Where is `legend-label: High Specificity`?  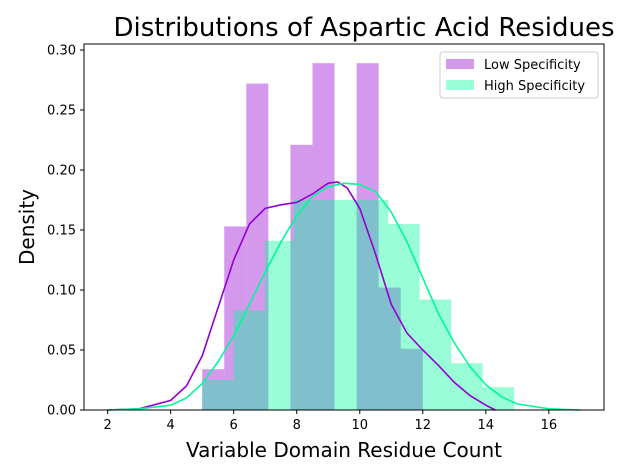
legend-label: High Specificity is located at coordinates (534, 86).